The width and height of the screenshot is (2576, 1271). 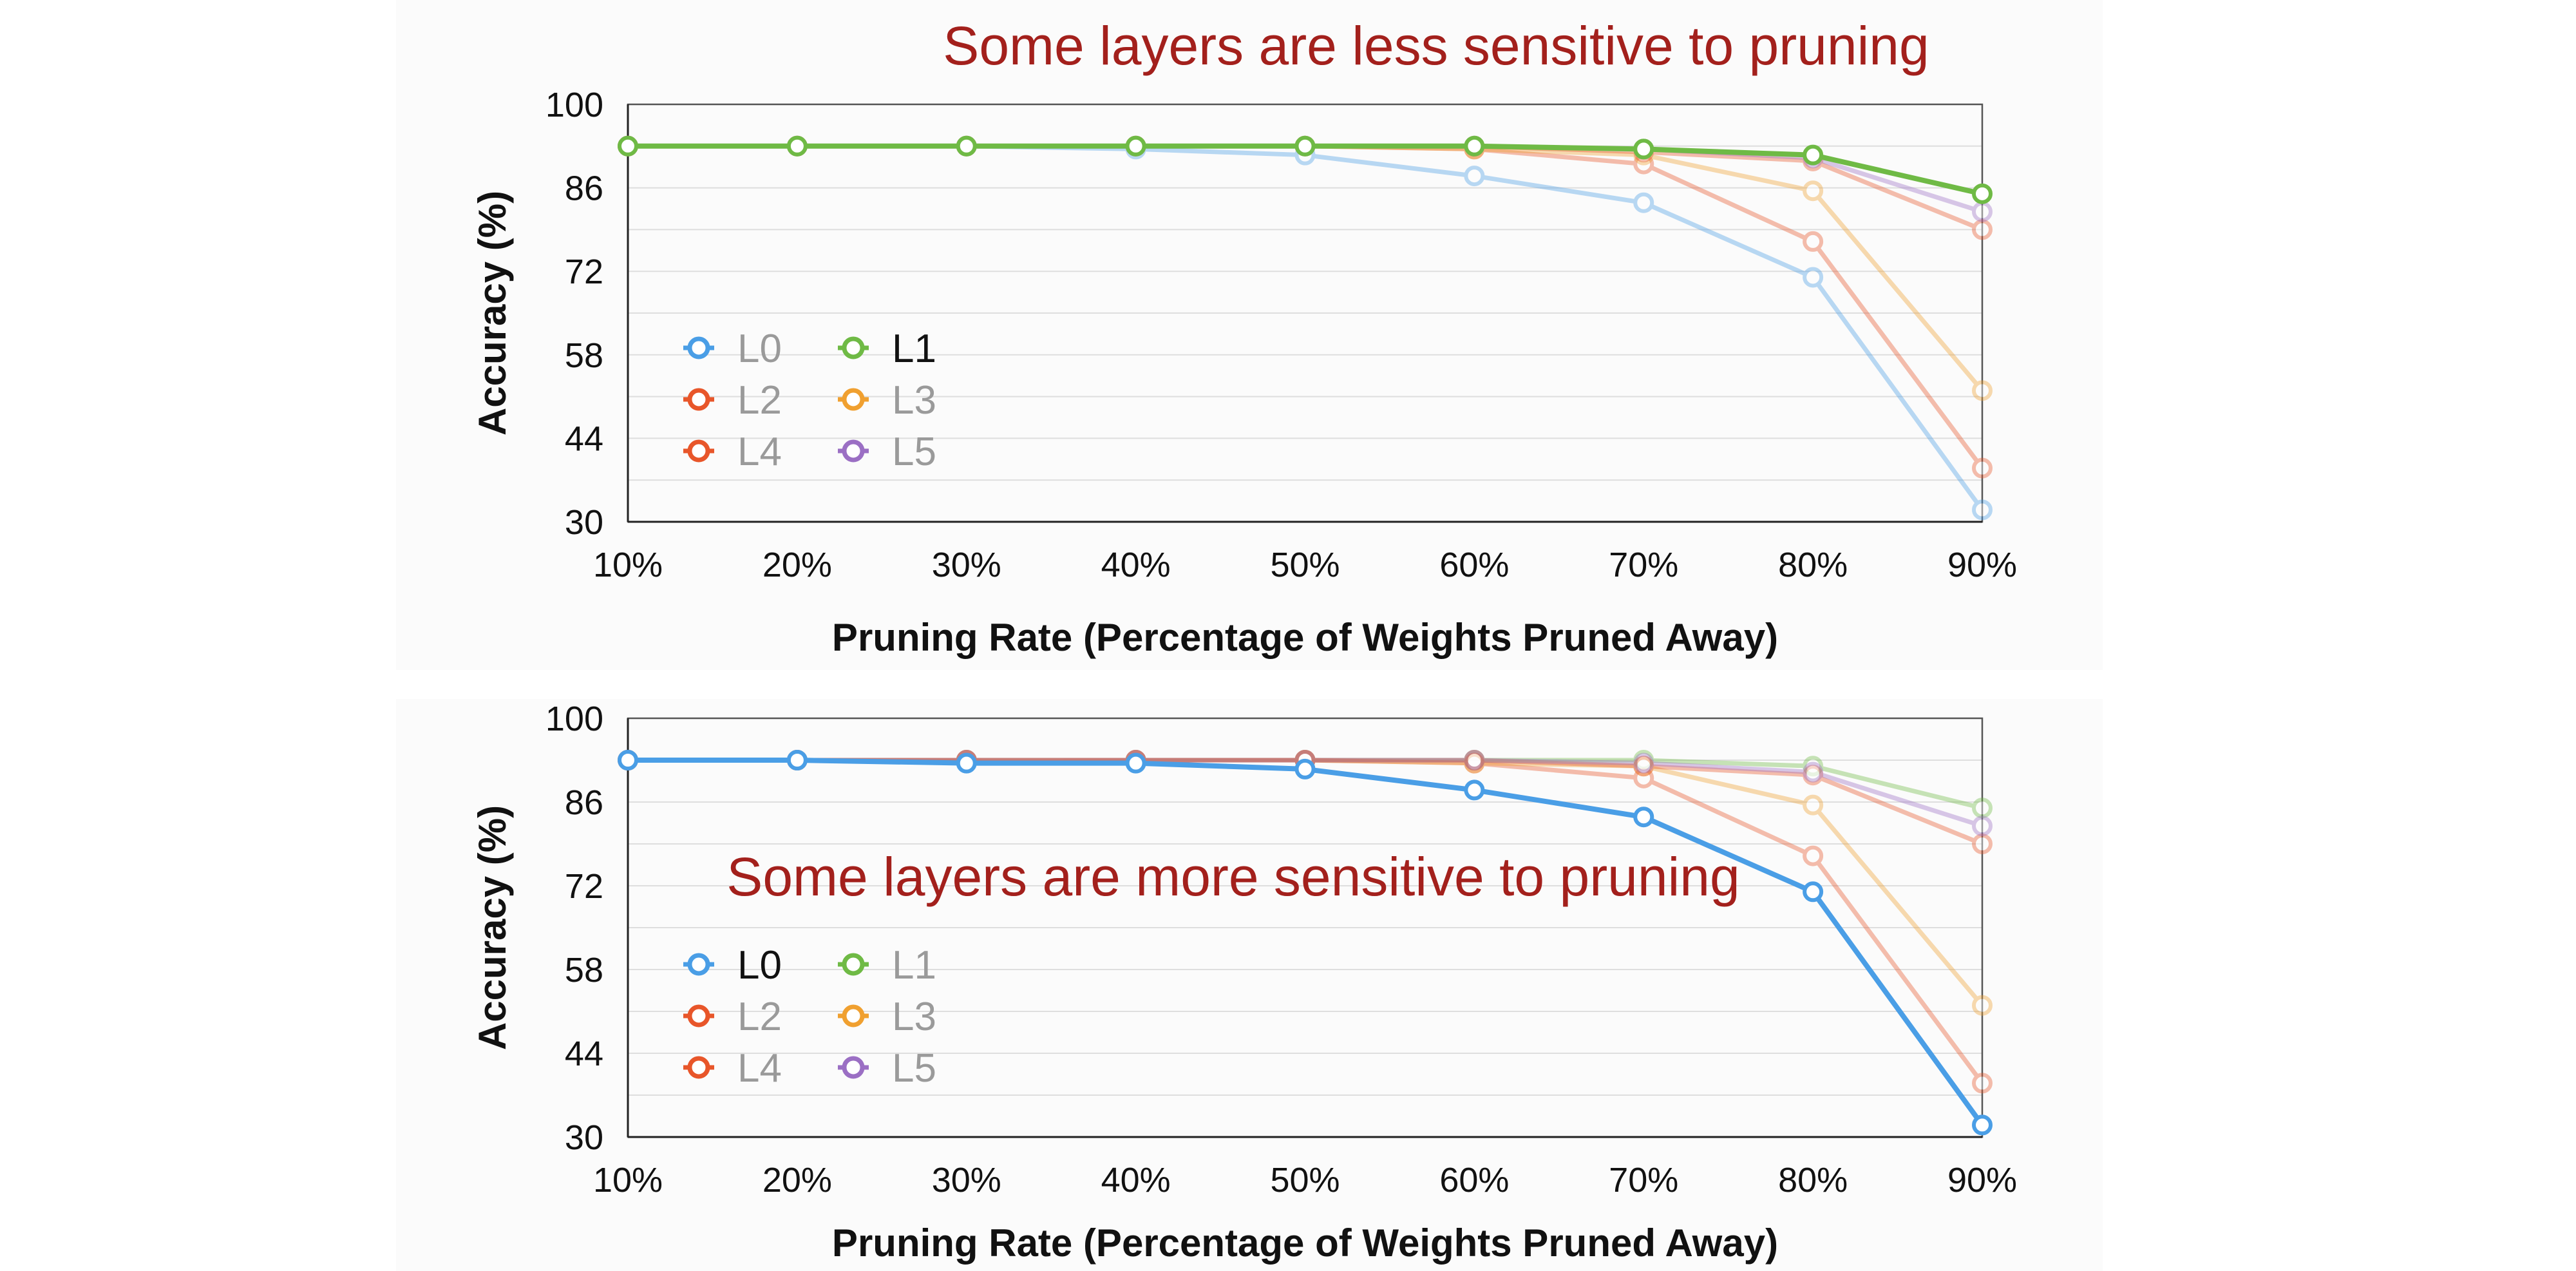 I want to click on x-tick-label: 90%, so click(x=1982, y=565).